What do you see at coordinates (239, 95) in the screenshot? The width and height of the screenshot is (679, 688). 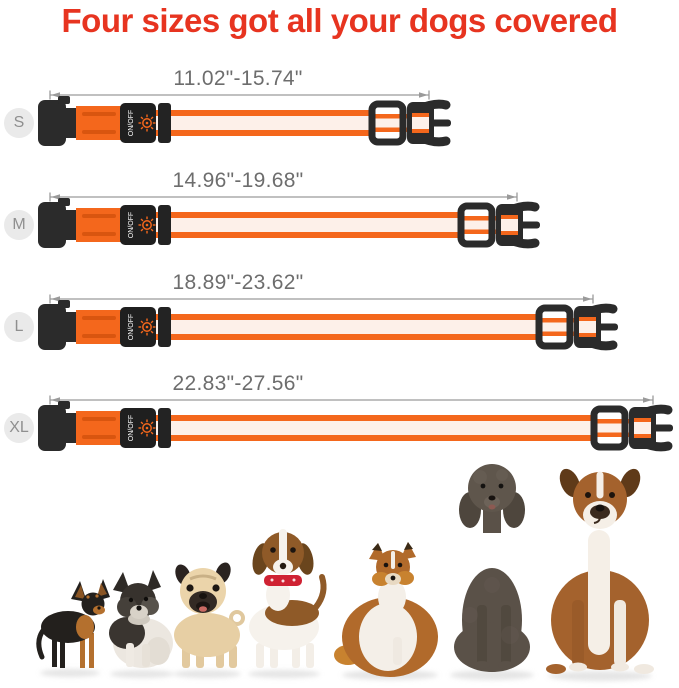 I see `dimension-line-s` at bounding box center [239, 95].